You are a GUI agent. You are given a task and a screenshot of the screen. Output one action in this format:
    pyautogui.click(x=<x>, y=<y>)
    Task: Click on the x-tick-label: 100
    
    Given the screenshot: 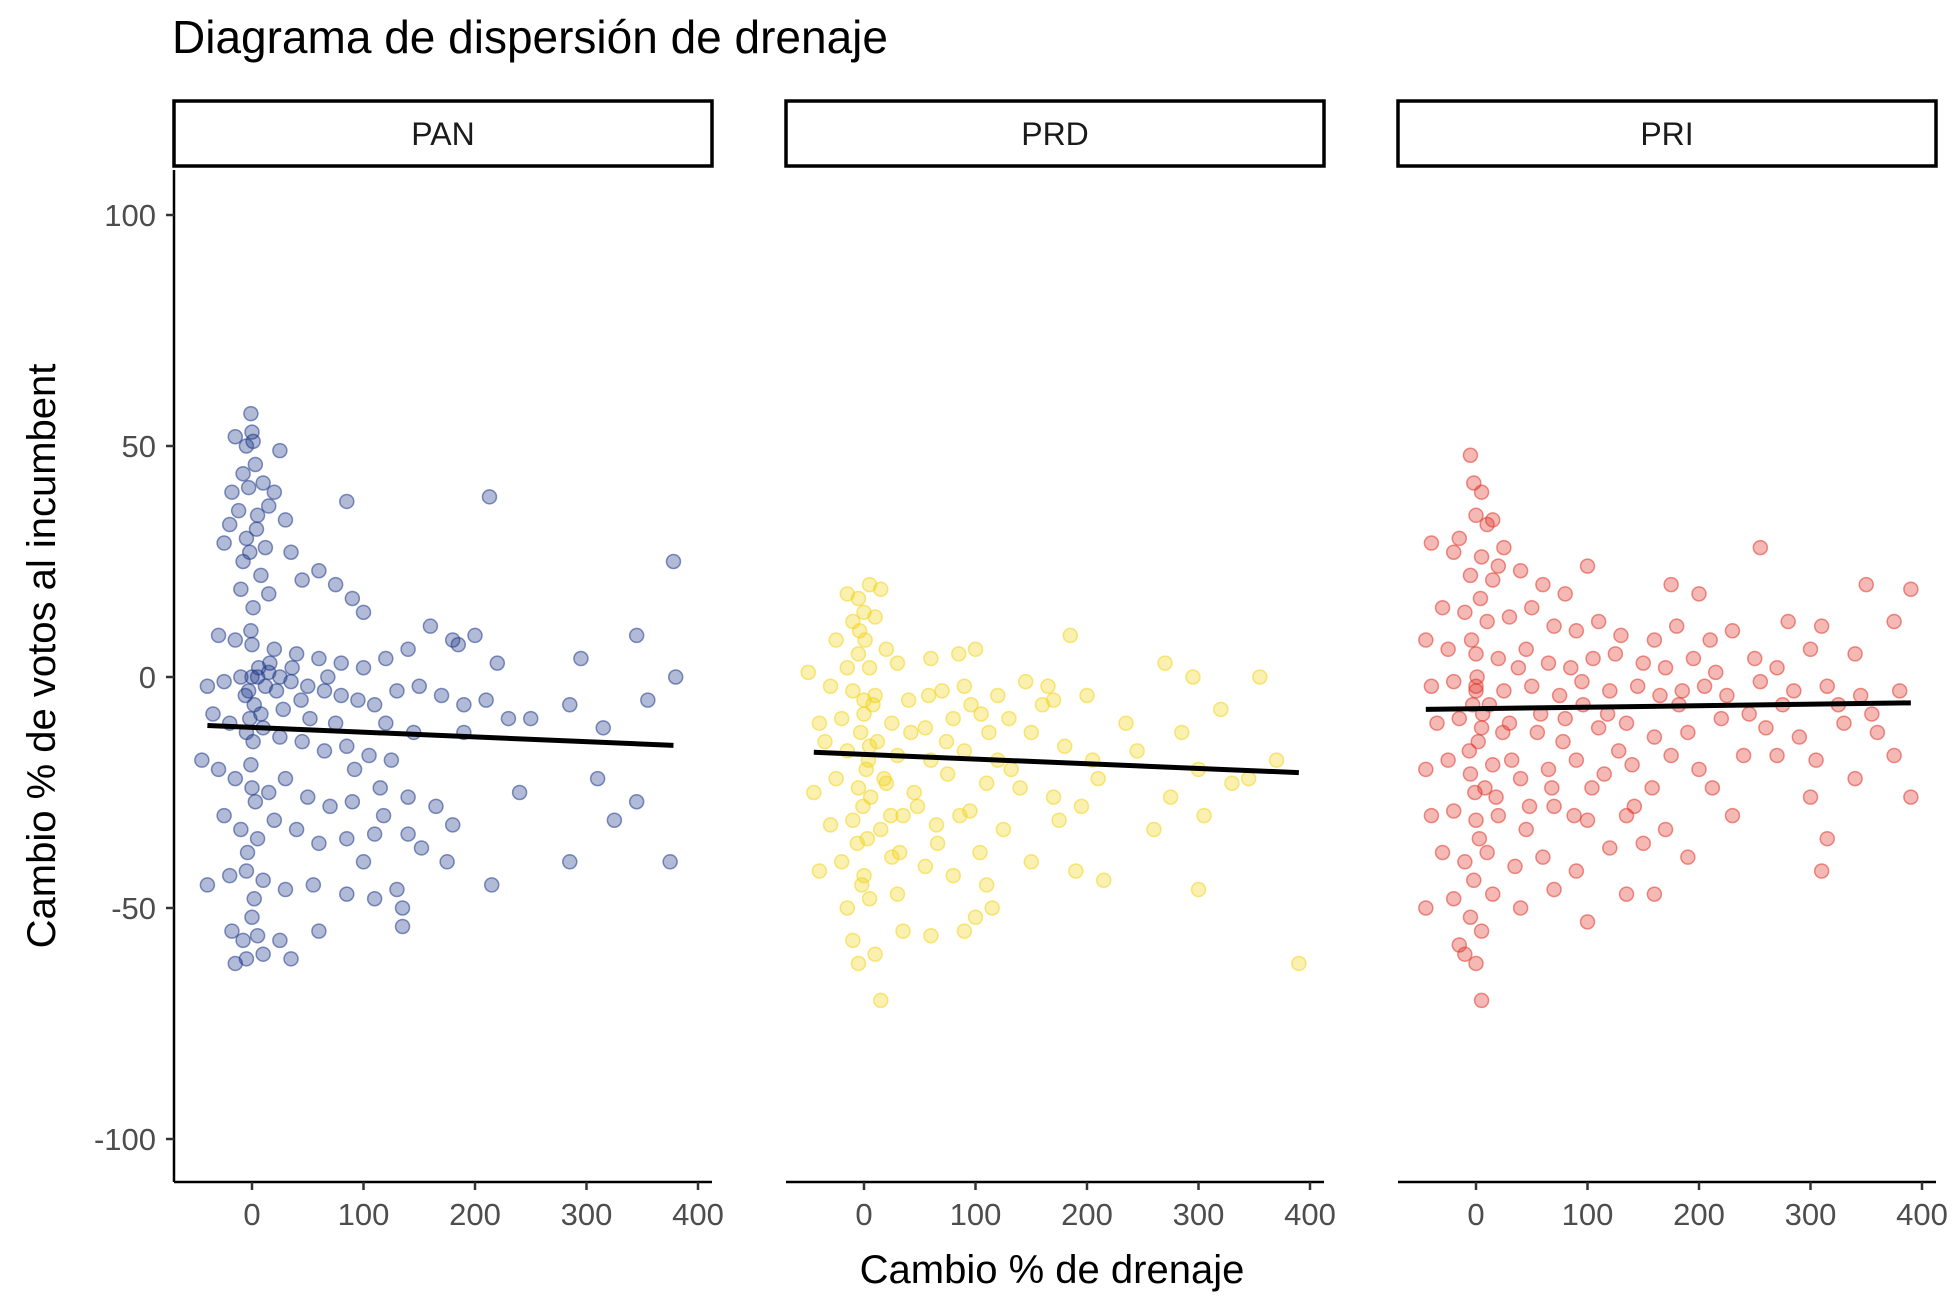 What is the action you would take?
    pyautogui.click(x=1588, y=1214)
    